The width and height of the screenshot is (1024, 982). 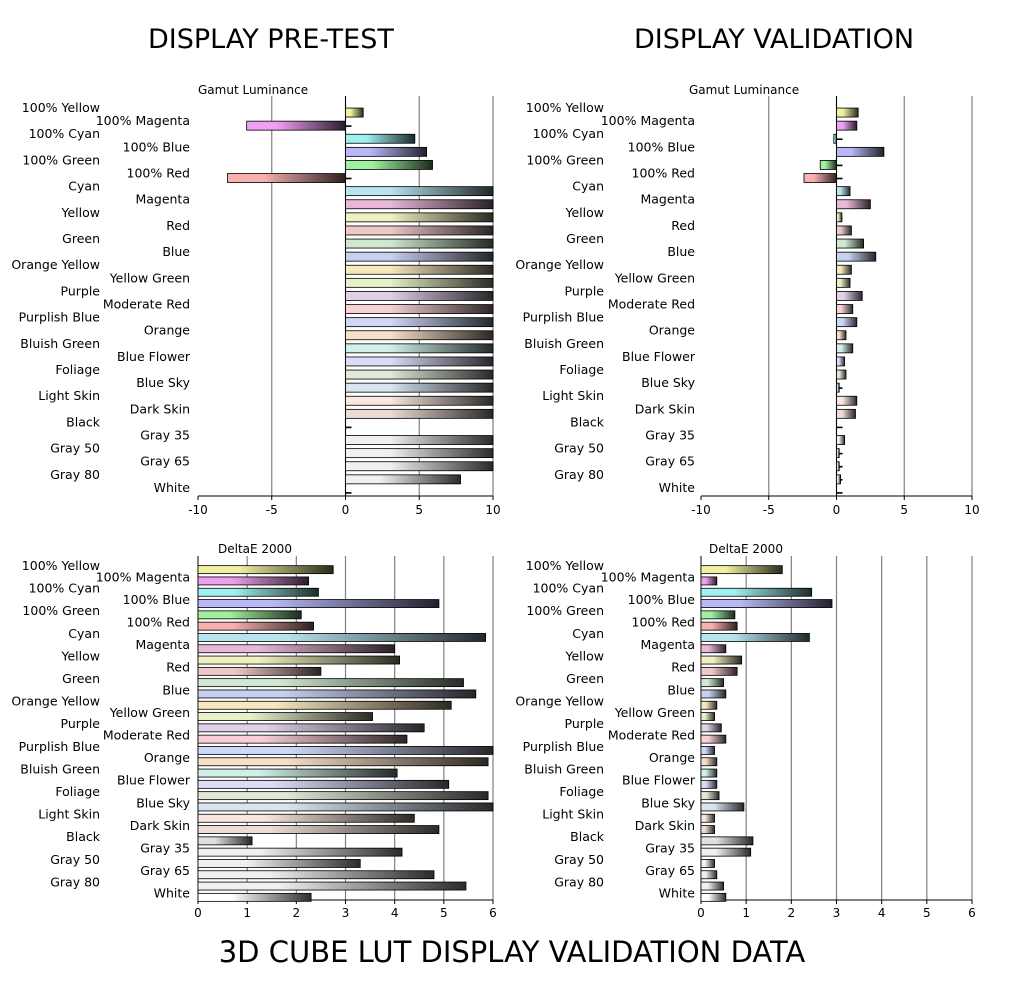 What do you see at coordinates (677, 893) in the screenshot?
I see `category-label: White` at bounding box center [677, 893].